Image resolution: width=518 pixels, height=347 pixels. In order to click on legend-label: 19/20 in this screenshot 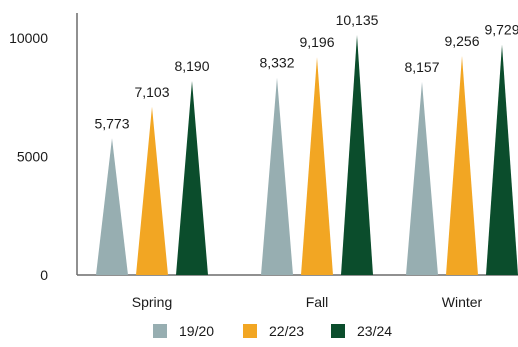, I will do `click(196, 331)`.